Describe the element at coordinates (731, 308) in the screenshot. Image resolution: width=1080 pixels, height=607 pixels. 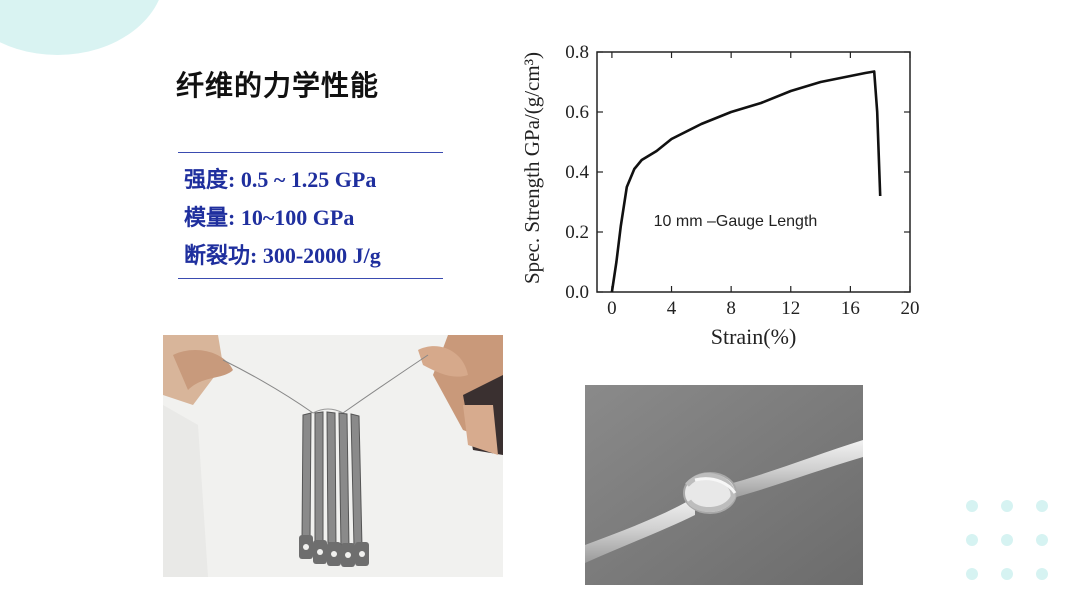
I see `x-tick-label: 8` at that location.